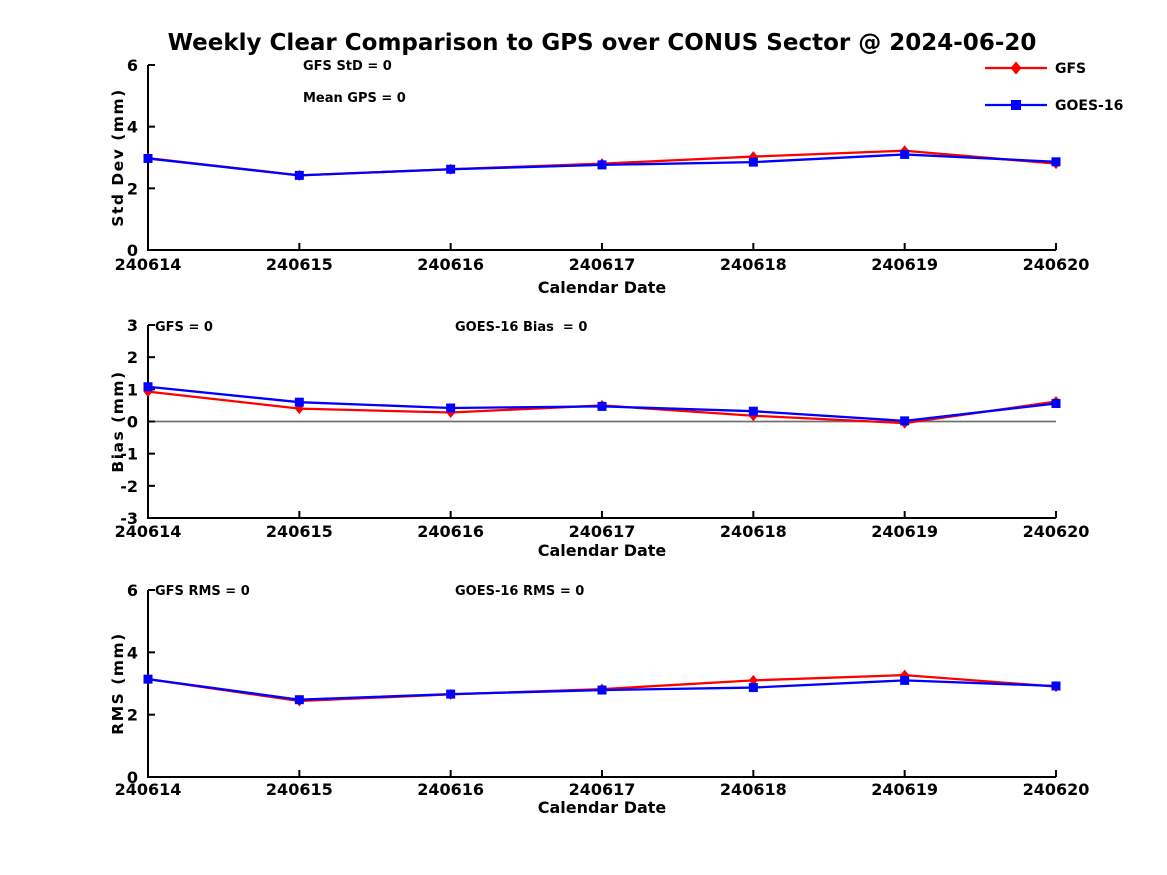  Describe the element at coordinates (519, 591) in the screenshot. I see `annotation: GOES-16 RMS = 0` at that location.